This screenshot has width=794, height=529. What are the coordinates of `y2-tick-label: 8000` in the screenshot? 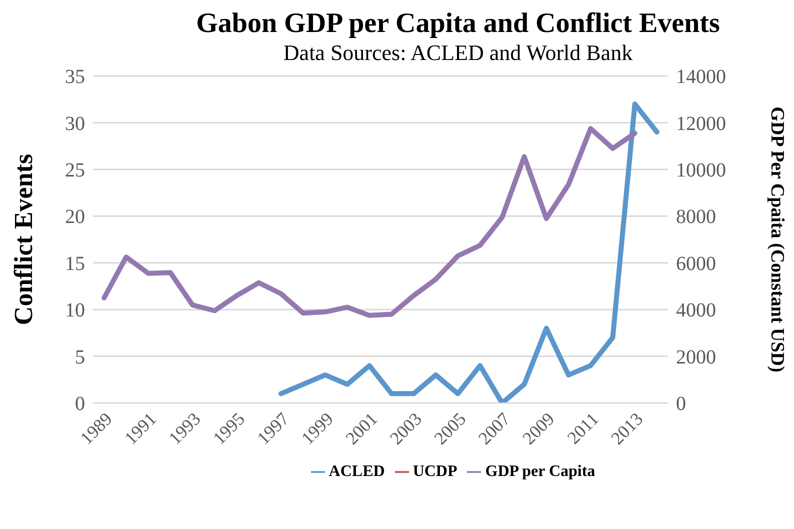 It's located at (696, 217).